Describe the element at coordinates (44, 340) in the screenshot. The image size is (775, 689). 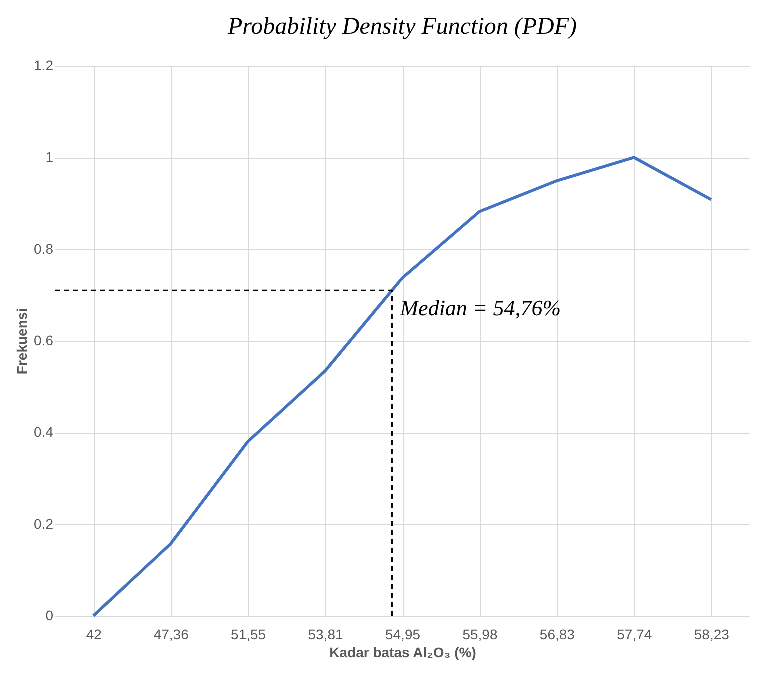
I see `y-tick-label: 0.6` at that location.